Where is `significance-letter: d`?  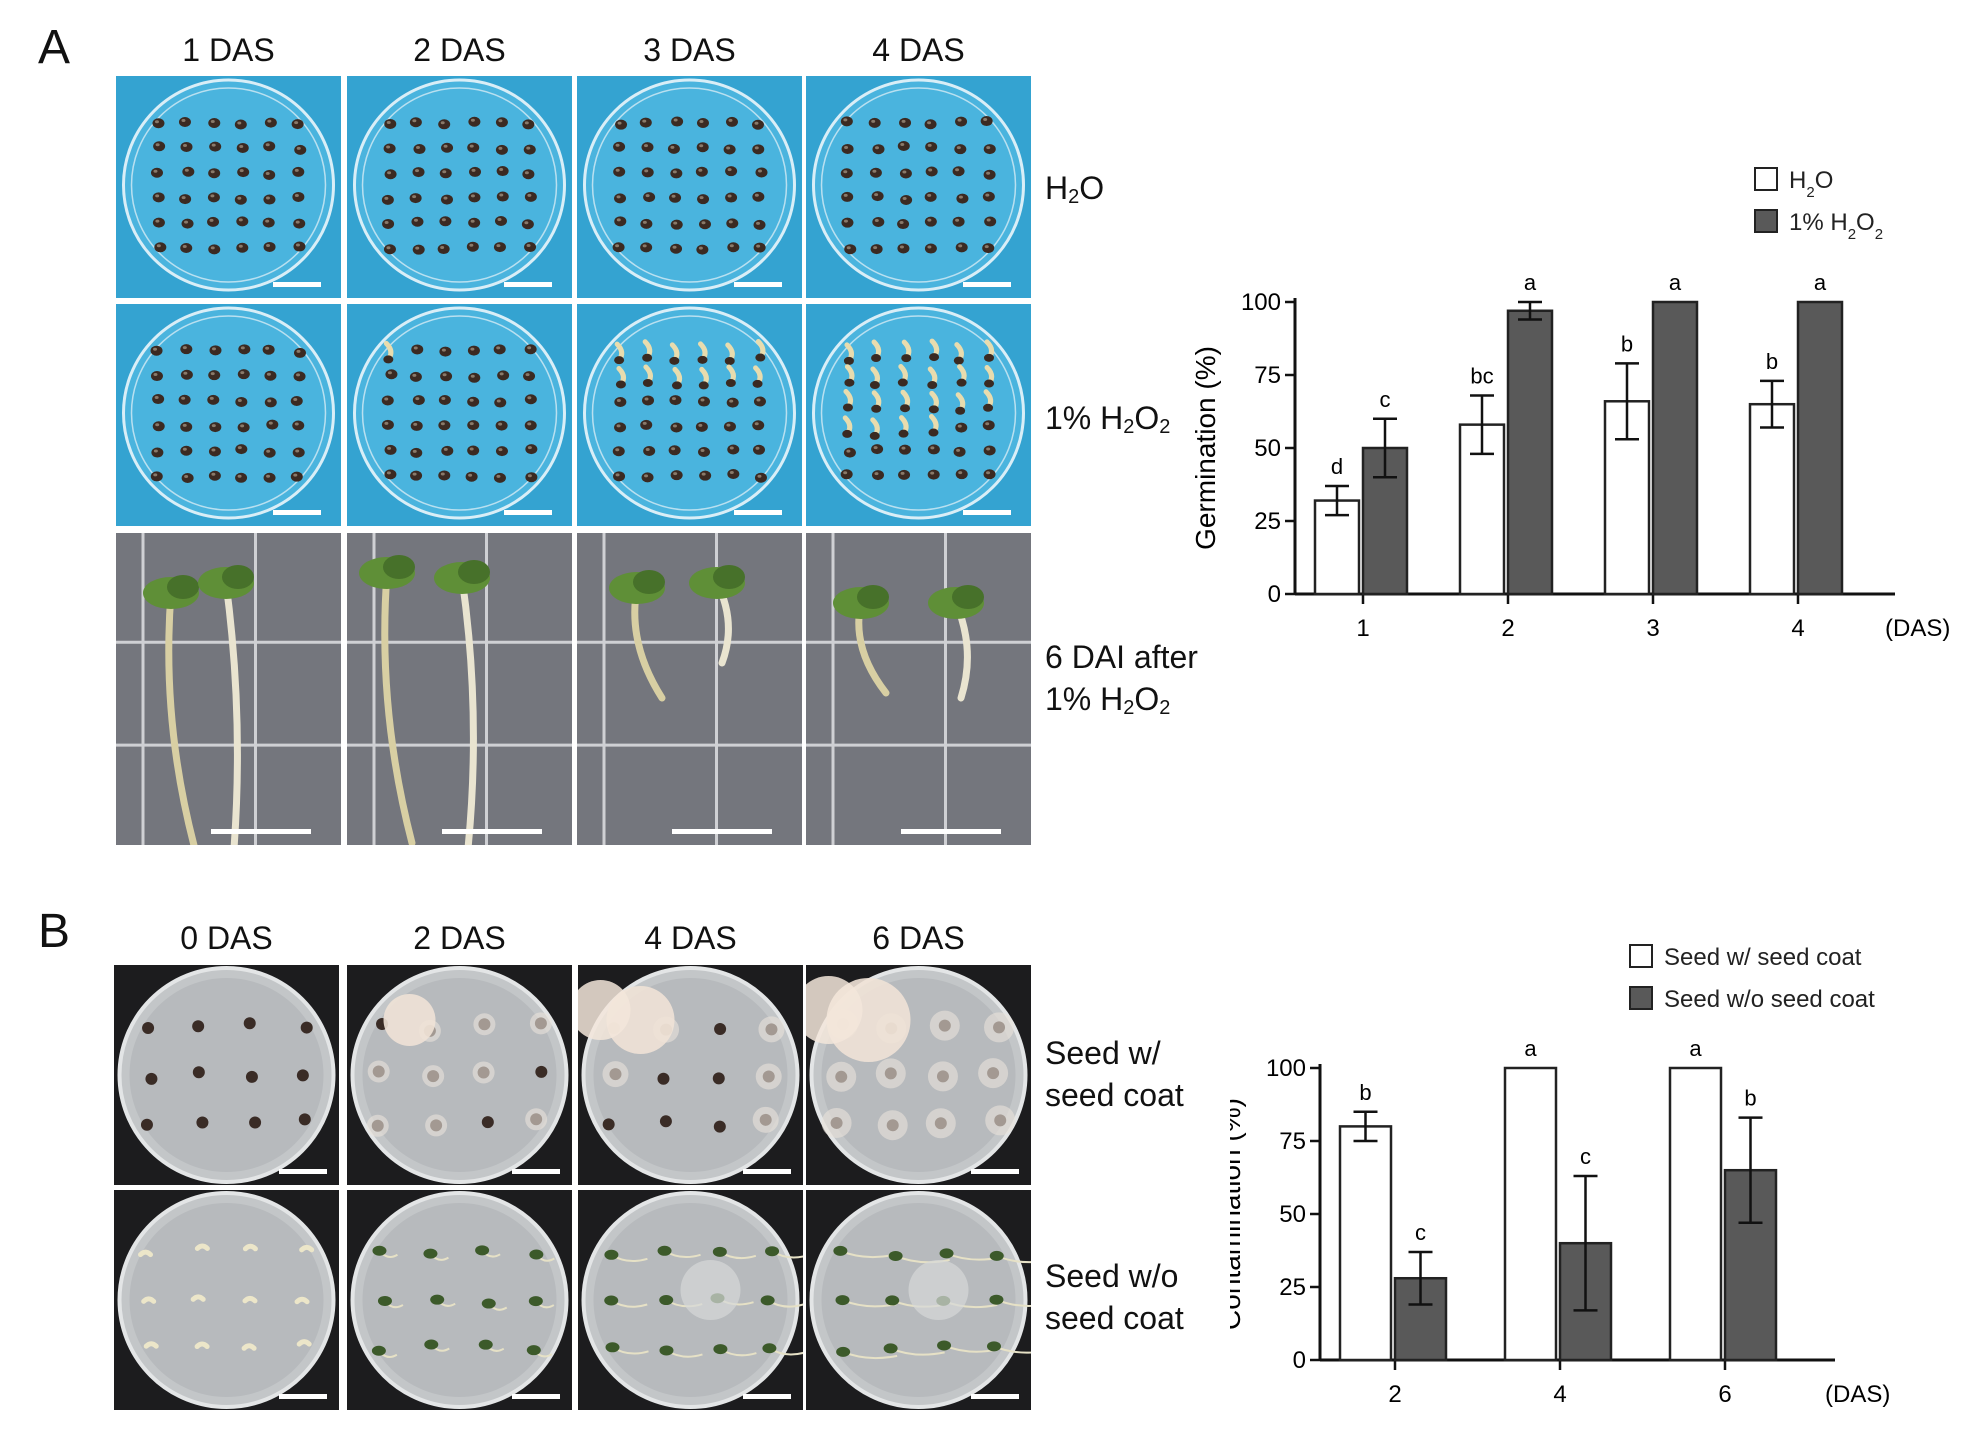 significance-letter: d is located at coordinates (1337, 466).